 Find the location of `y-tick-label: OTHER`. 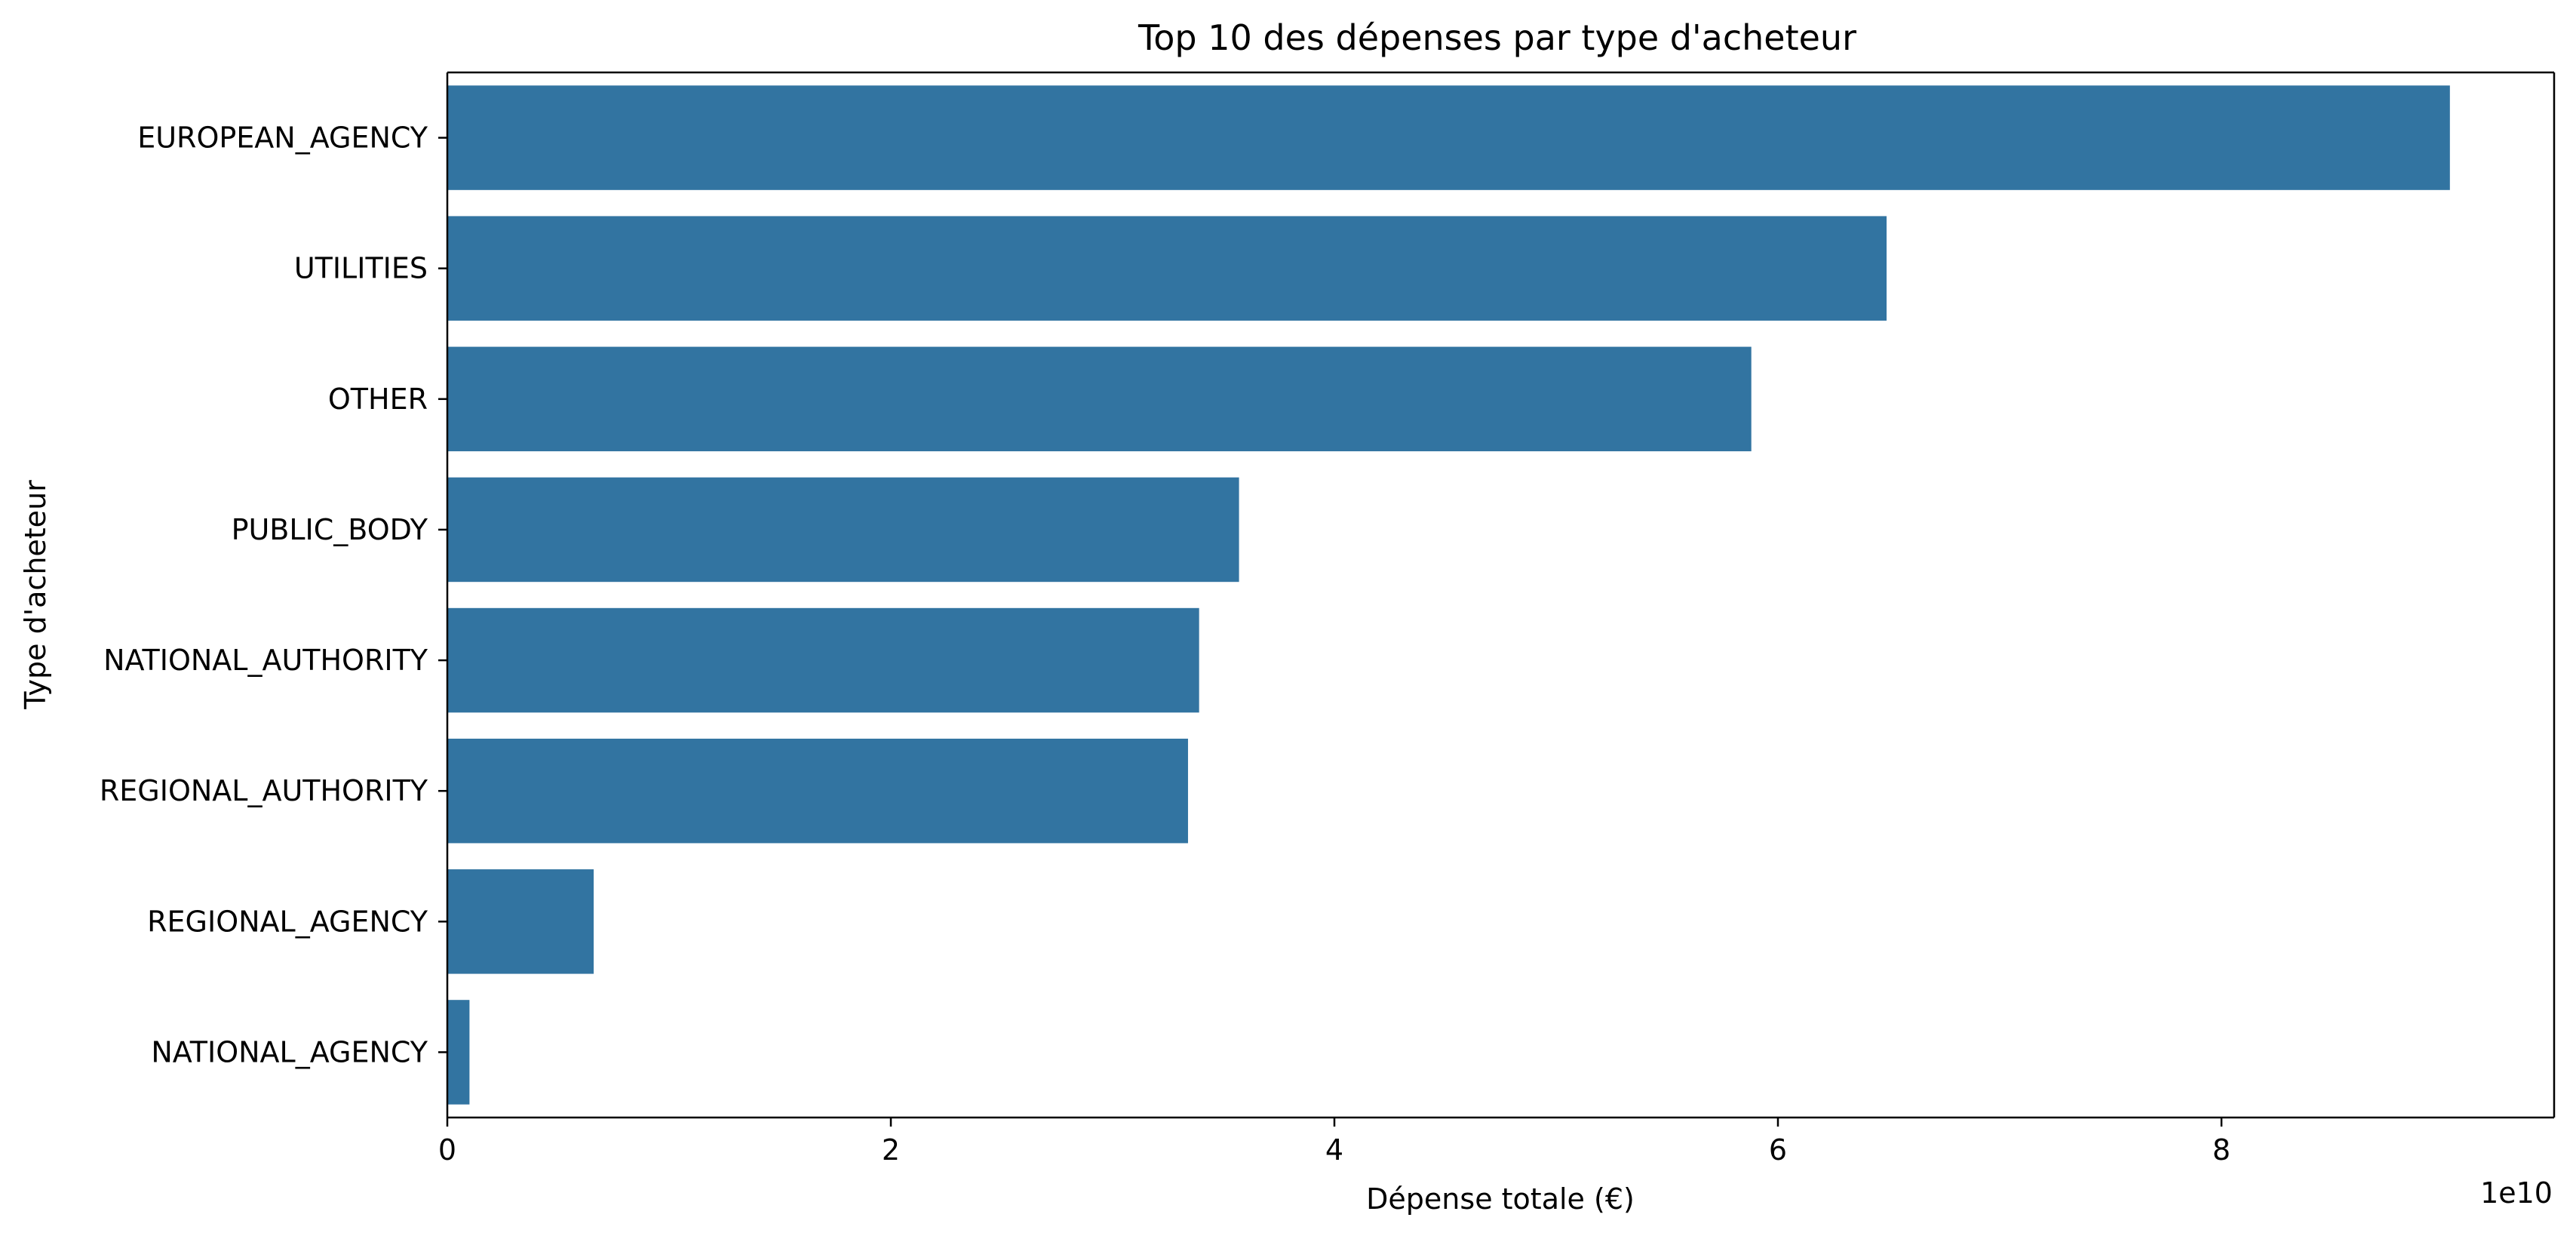

y-tick-label: OTHER is located at coordinates (378, 400).